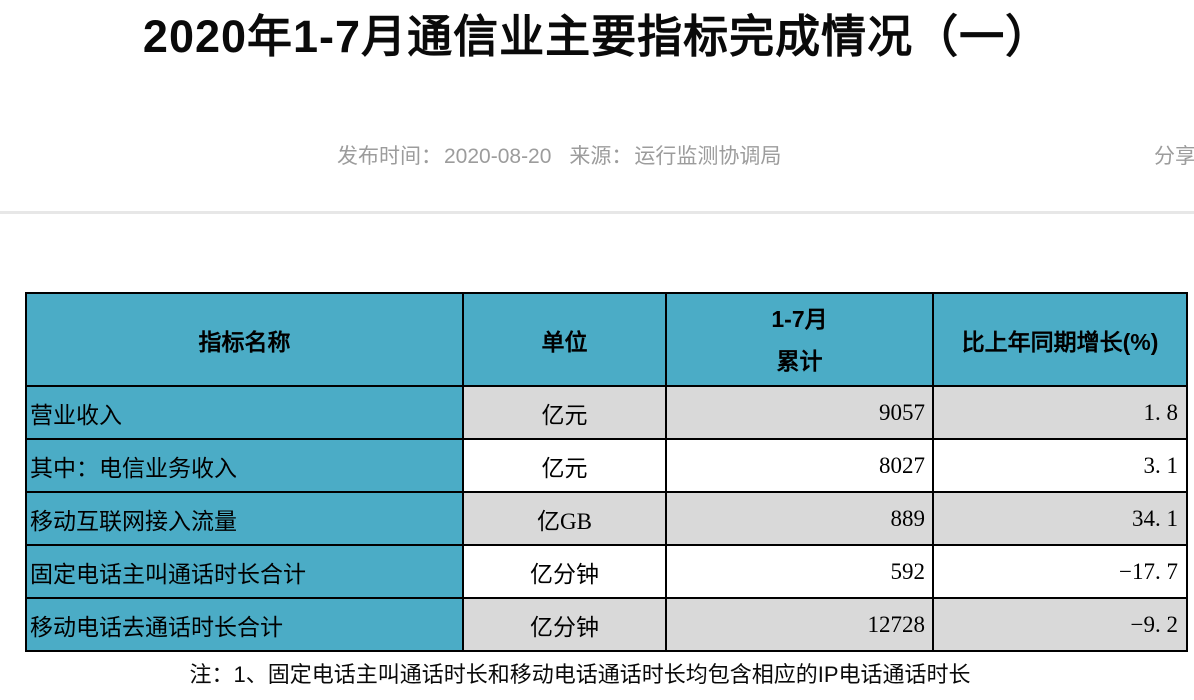 The width and height of the screenshot is (1194, 700). What do you see at coordinates (244, 518) in the screenshot?
I see `indicator-name-cell: 移动互联网接入流量` at bounding box center [244, 518].